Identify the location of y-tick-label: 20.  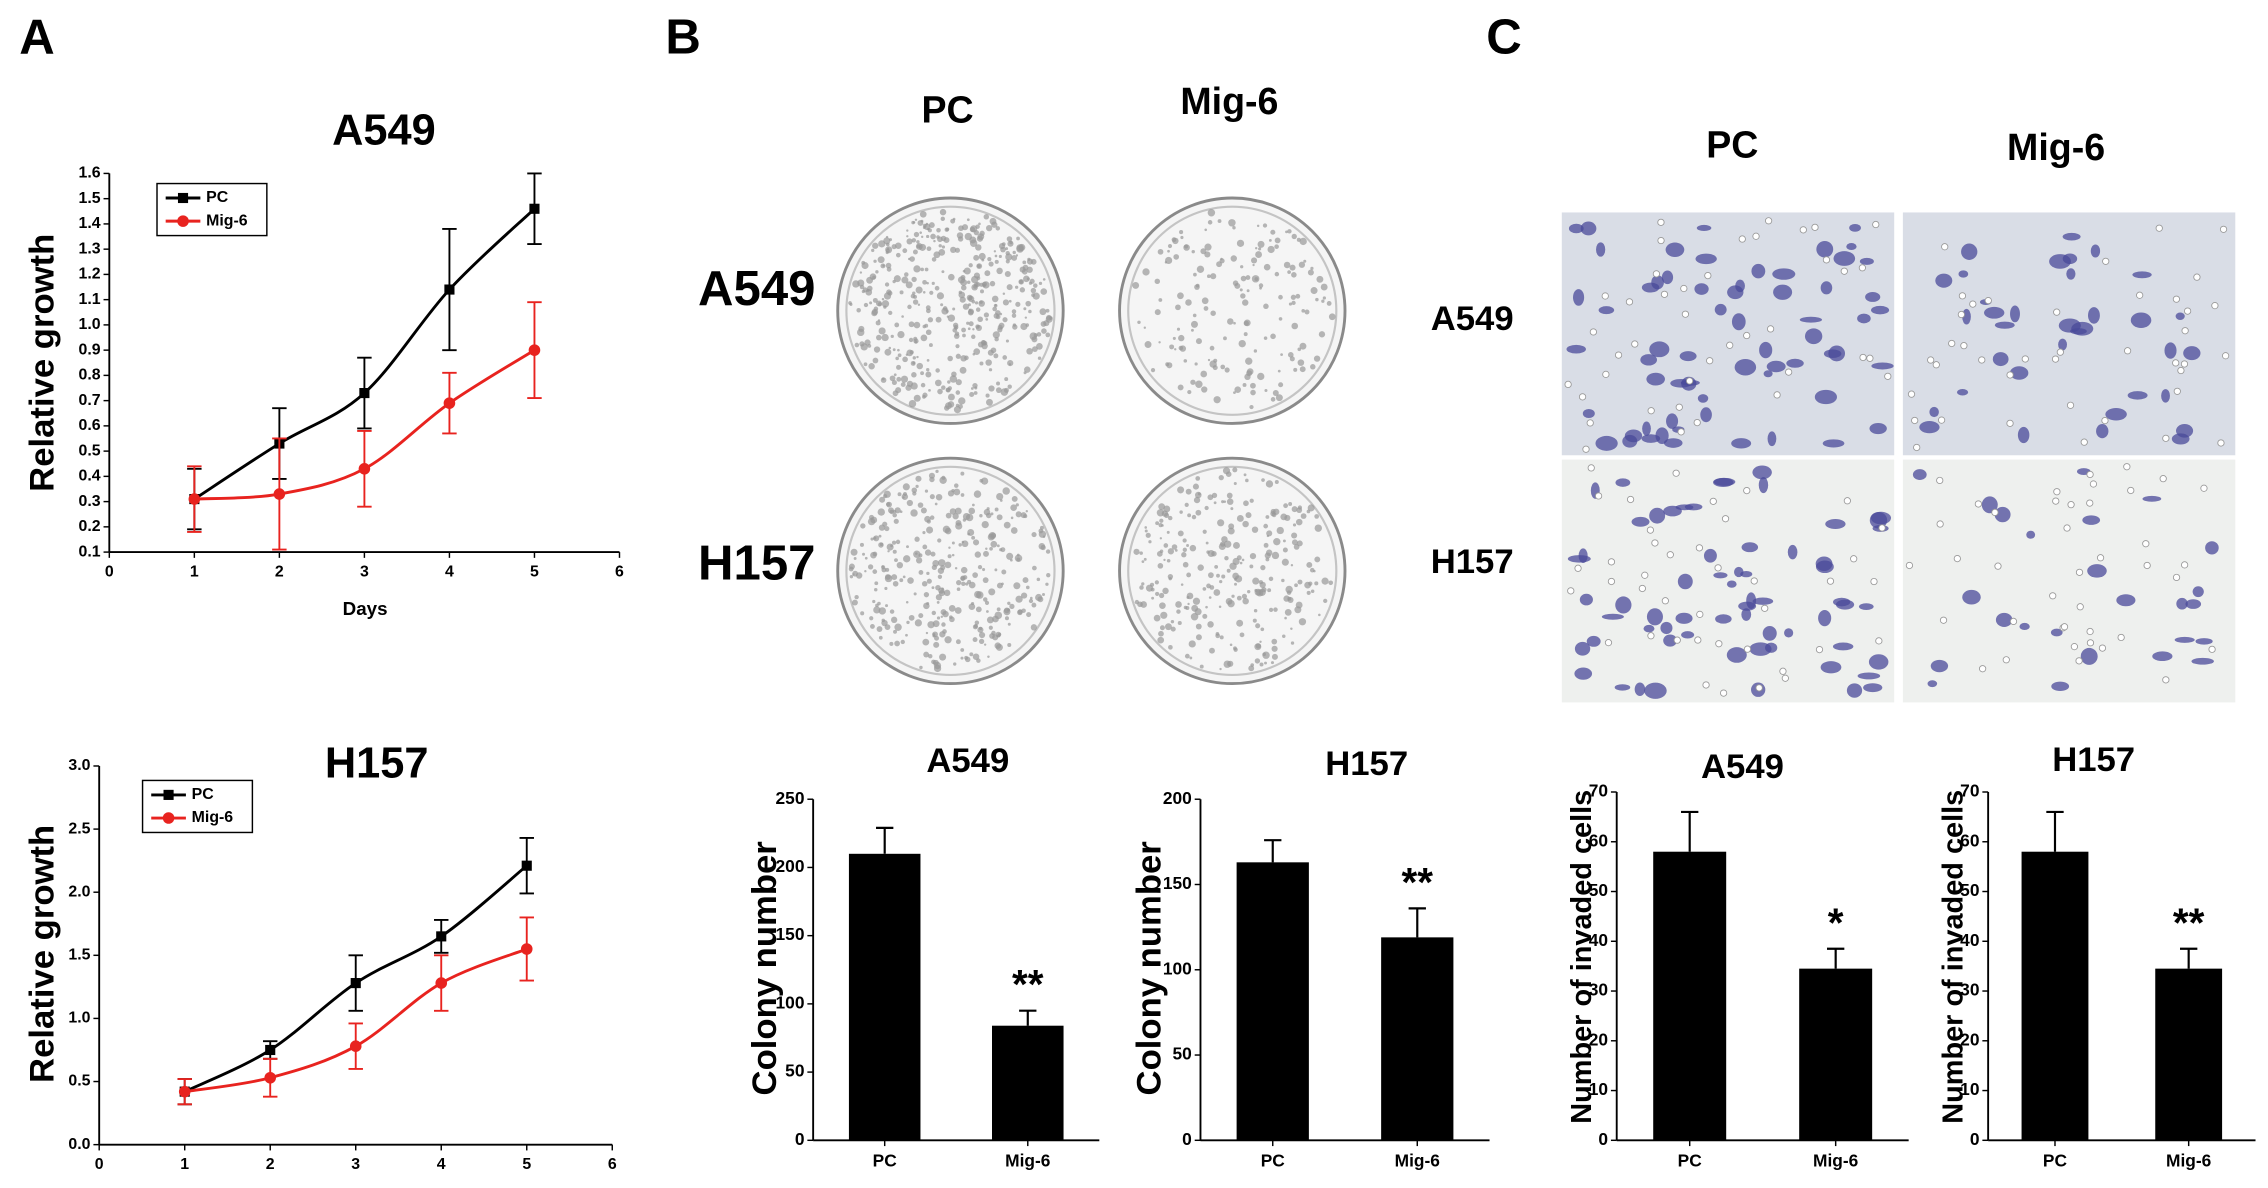
(1598, 1039).